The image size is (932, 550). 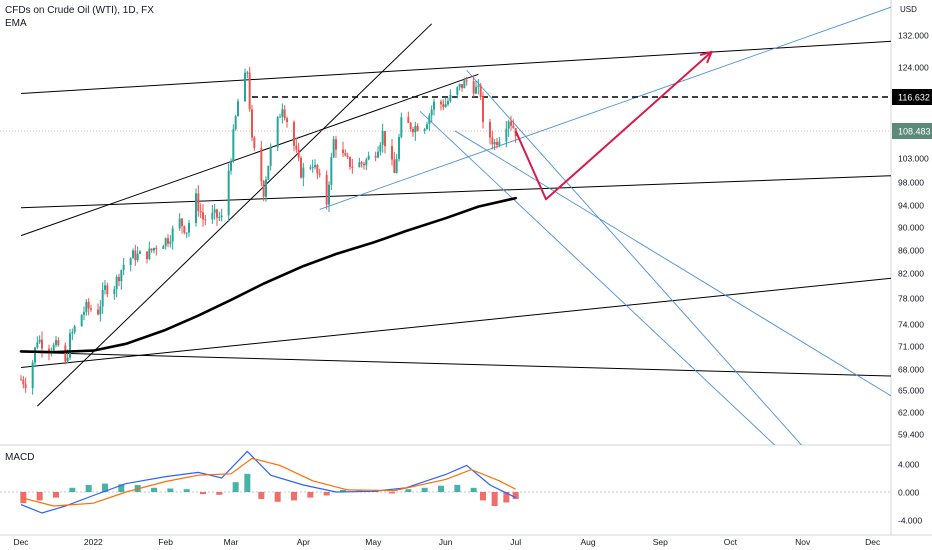 I want to click on forecast-arrow, so click(x=613, y=125).